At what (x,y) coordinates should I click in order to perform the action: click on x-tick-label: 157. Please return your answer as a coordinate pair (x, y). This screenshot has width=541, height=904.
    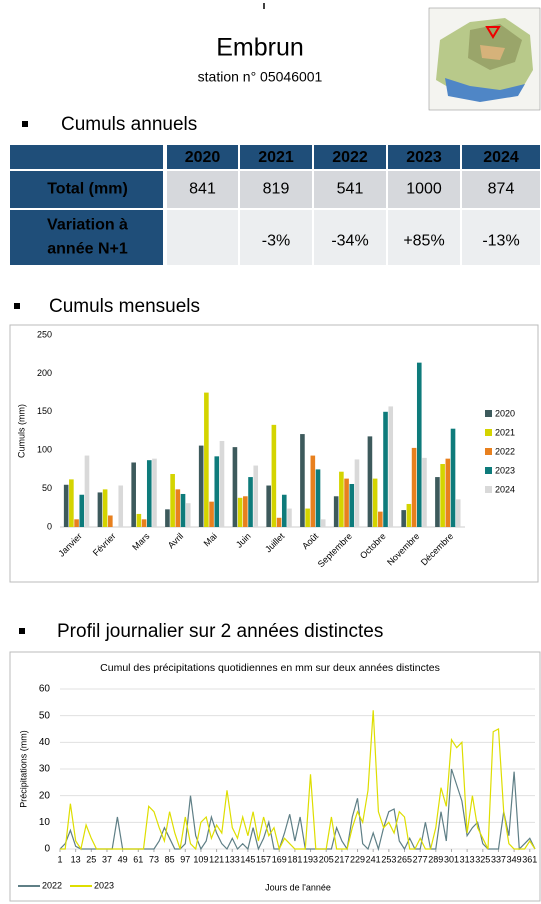
    Looking at the image, I should click on (263, 859).